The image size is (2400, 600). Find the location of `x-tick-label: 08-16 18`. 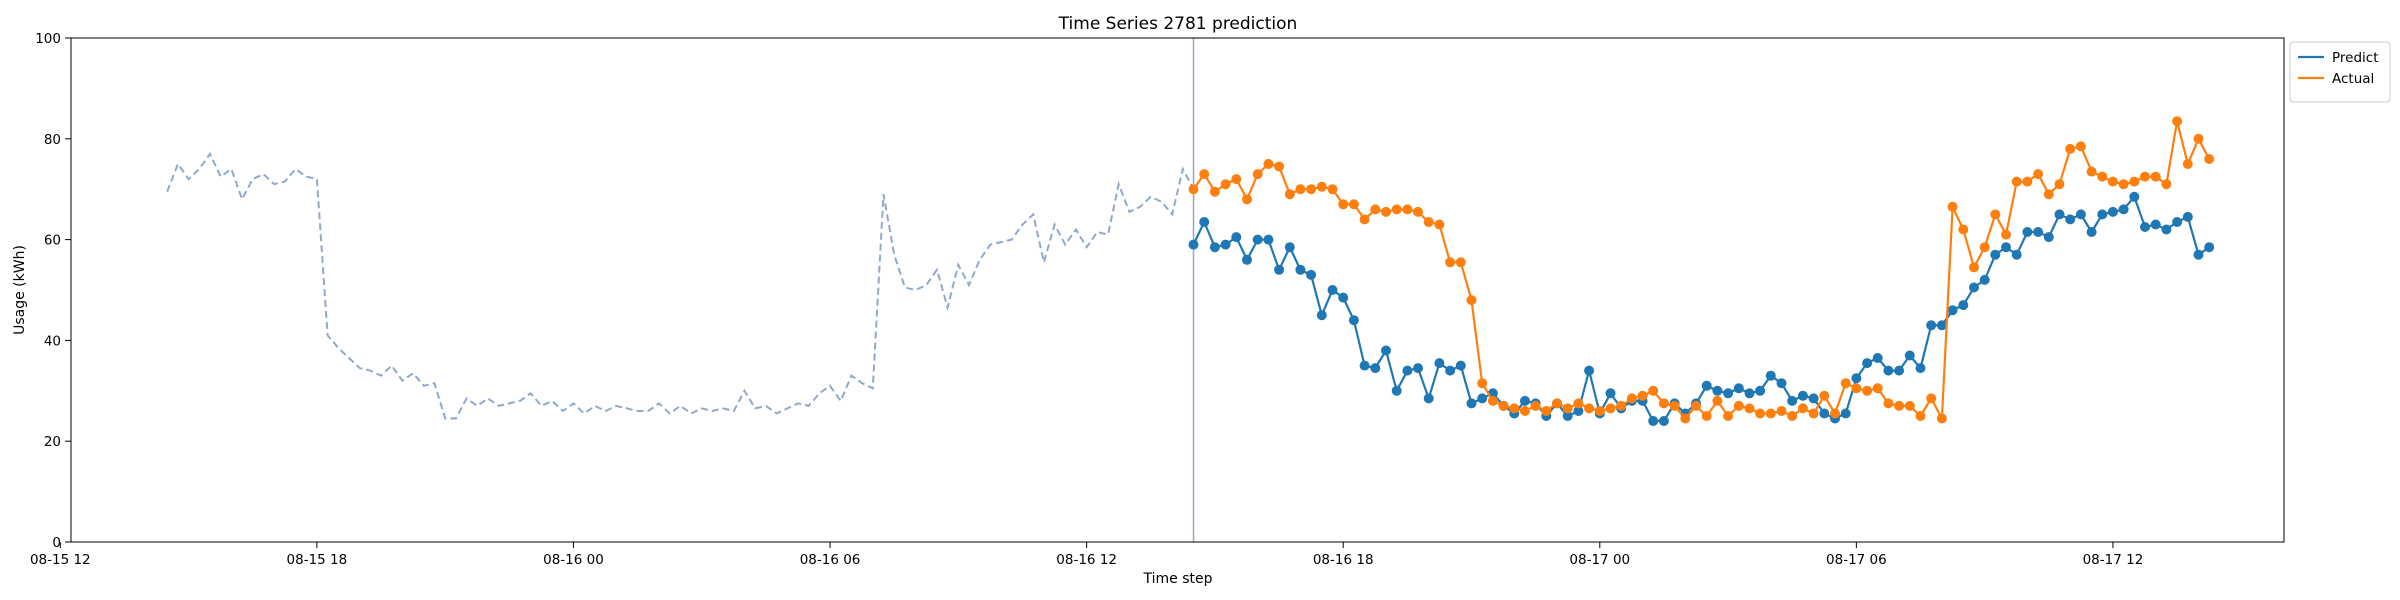

x-tick-label: 08-16 18 is located at coordinates (1343, 560).